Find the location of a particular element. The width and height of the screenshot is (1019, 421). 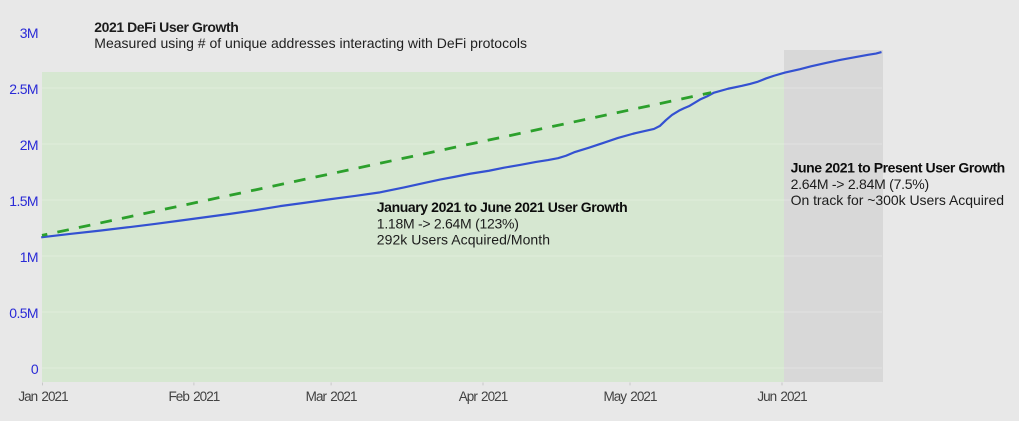

svg-text: 292k Users Acquired/Month is located at coordinates (463, 239).